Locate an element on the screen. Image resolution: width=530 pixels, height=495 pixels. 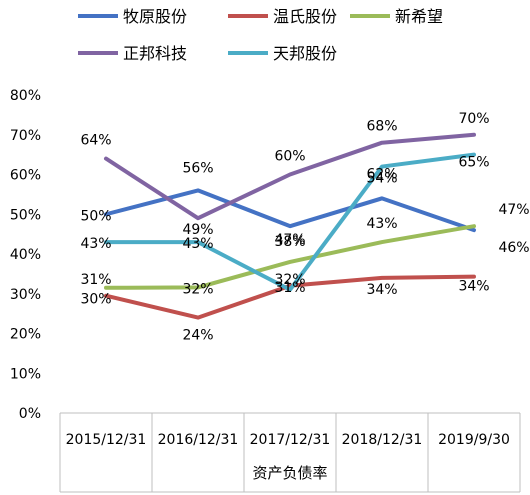
y-tick-label: 10% is located at coordinates (25, 374).